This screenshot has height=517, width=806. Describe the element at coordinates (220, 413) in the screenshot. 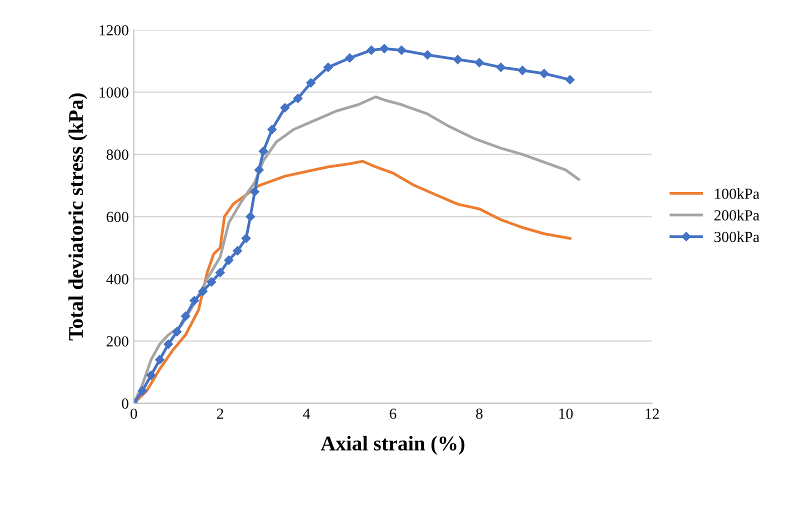

I see `x-tick-label: 2` at that location.